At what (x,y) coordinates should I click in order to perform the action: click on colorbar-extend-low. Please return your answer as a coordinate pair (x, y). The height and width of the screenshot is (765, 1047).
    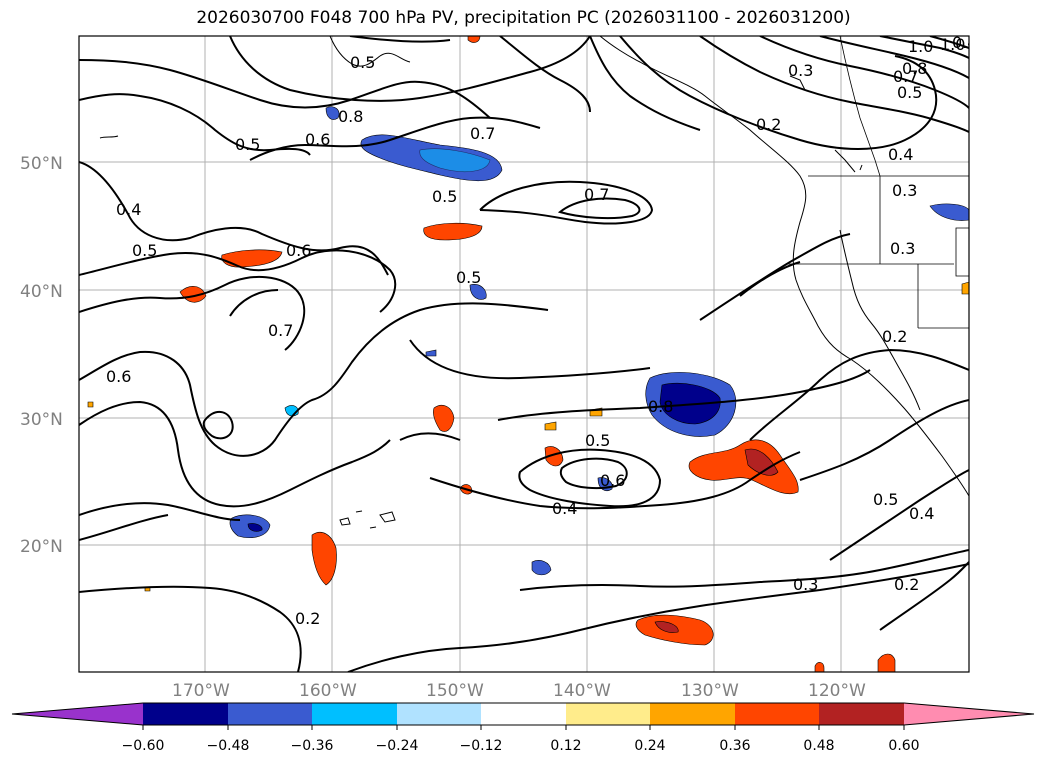
    Looking at the image, I should click on (77, 714).